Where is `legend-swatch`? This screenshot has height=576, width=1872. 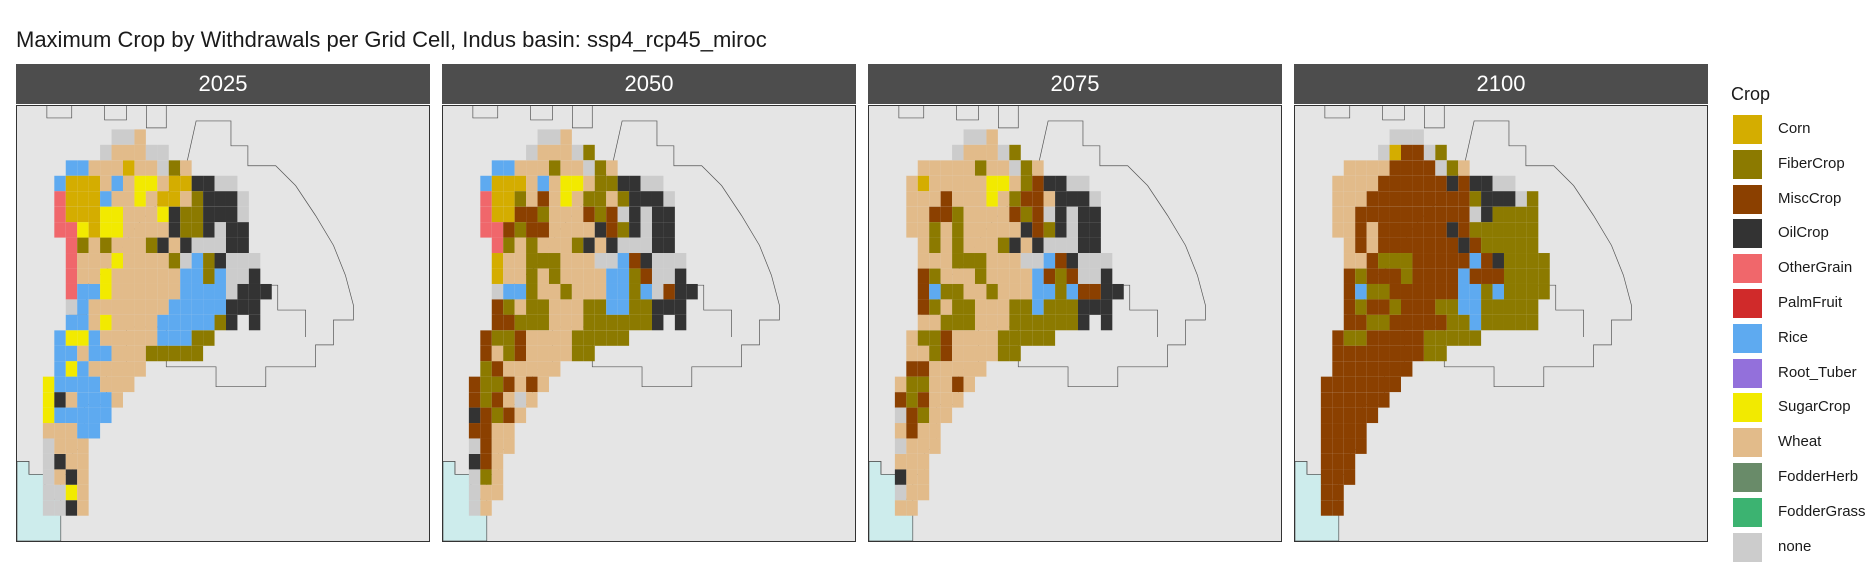
legend-swatch is located at coordinates (1747, 303).